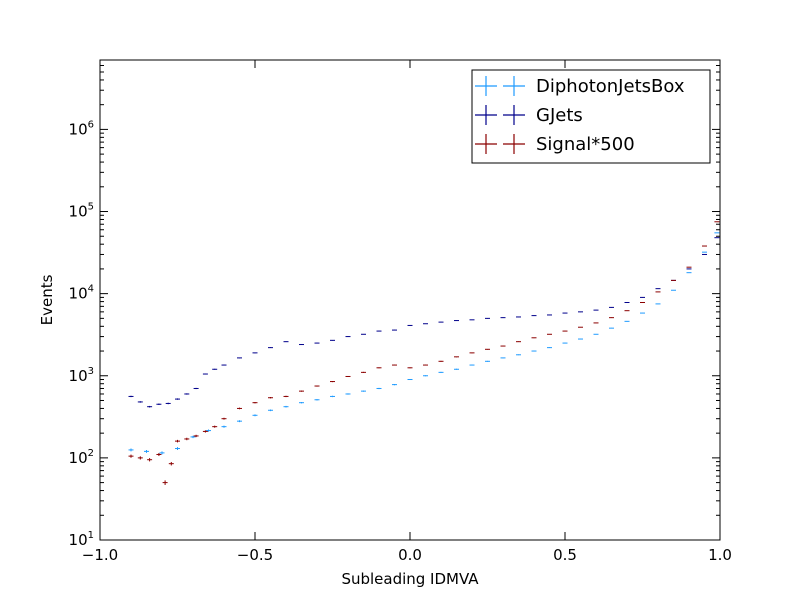 The image size is (800, 600). Describe the element at coordinates (81, 375) in the screenshot. I see `y-tick-label: 10³` at that location.